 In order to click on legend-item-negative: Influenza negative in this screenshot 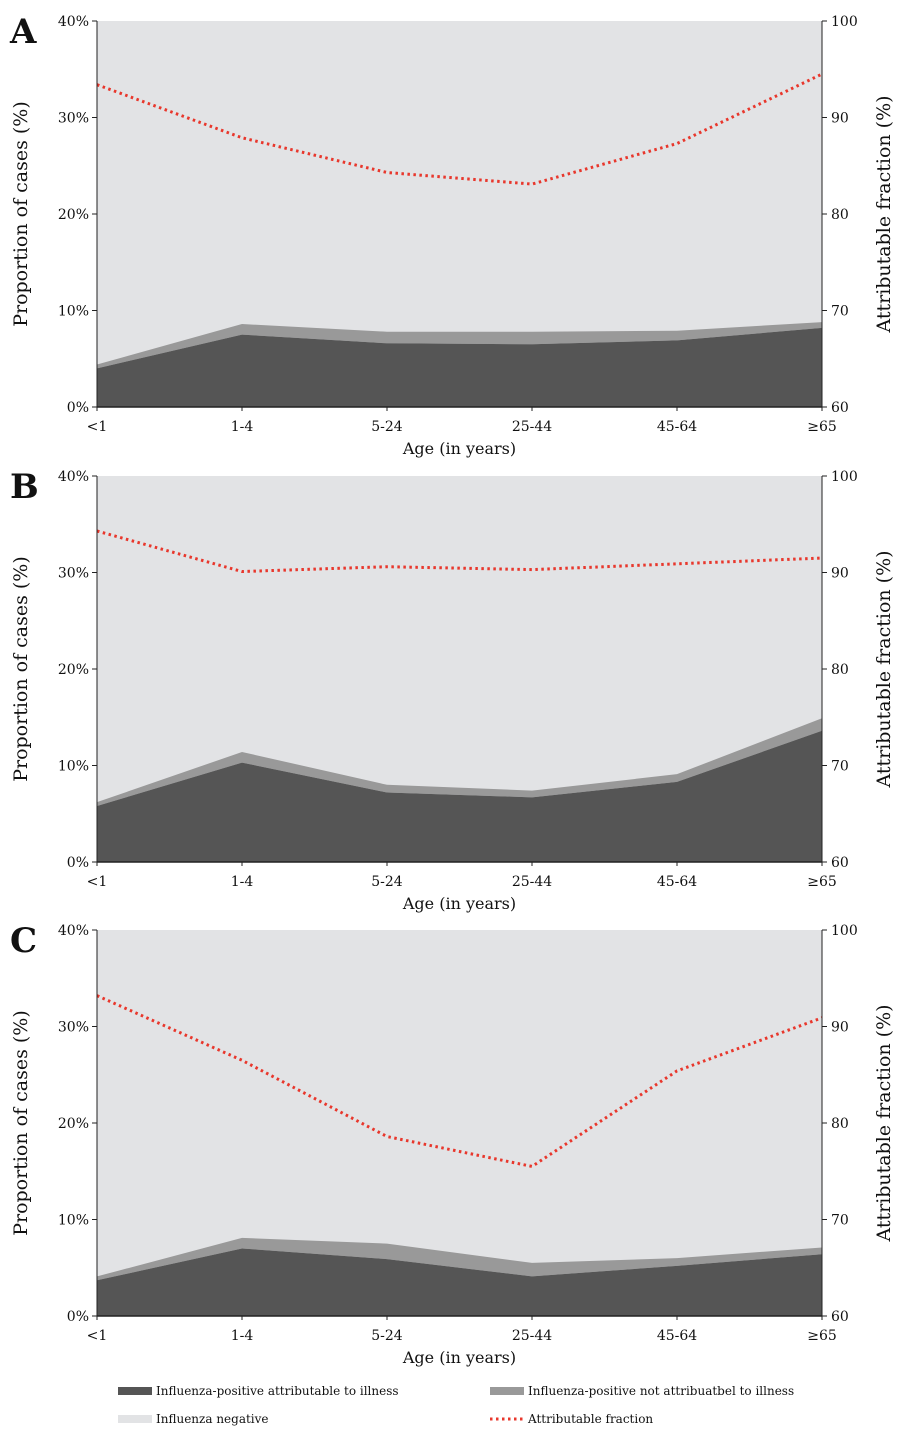, I will do `click(193, 1419)`.